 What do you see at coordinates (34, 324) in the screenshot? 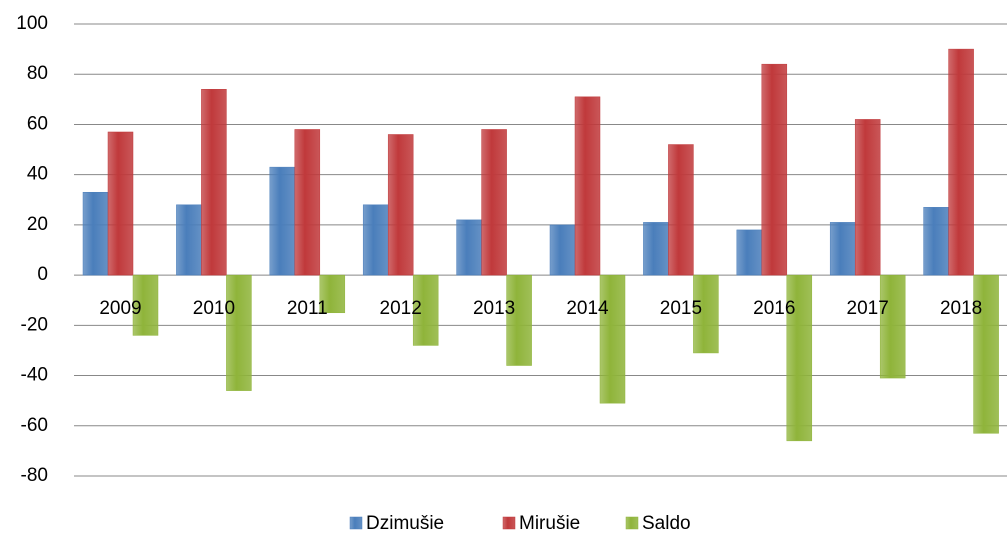
I see `y-tick-label: -20` at bounding box center [34, 324].